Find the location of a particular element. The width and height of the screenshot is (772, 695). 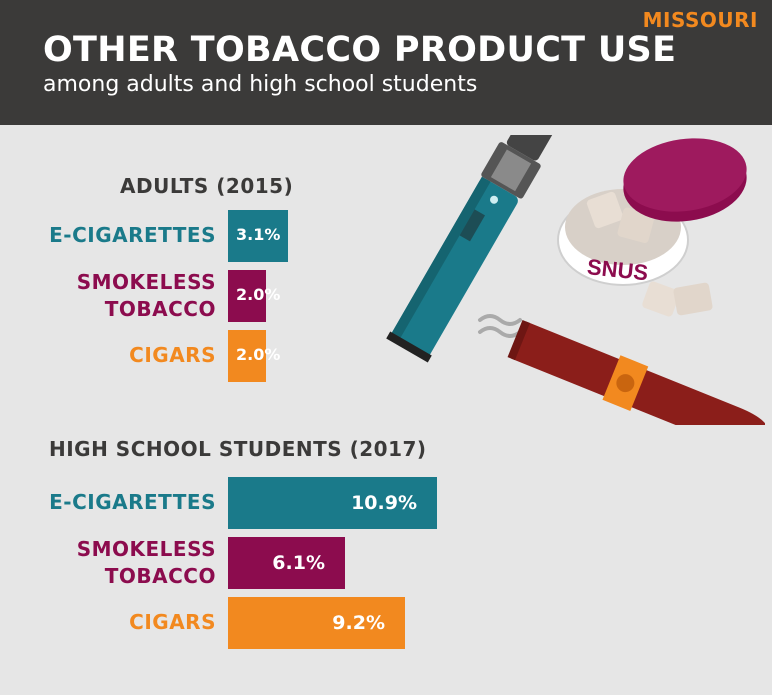

page-subtitle: among adults and high school students is located at coordinates (260, 84).